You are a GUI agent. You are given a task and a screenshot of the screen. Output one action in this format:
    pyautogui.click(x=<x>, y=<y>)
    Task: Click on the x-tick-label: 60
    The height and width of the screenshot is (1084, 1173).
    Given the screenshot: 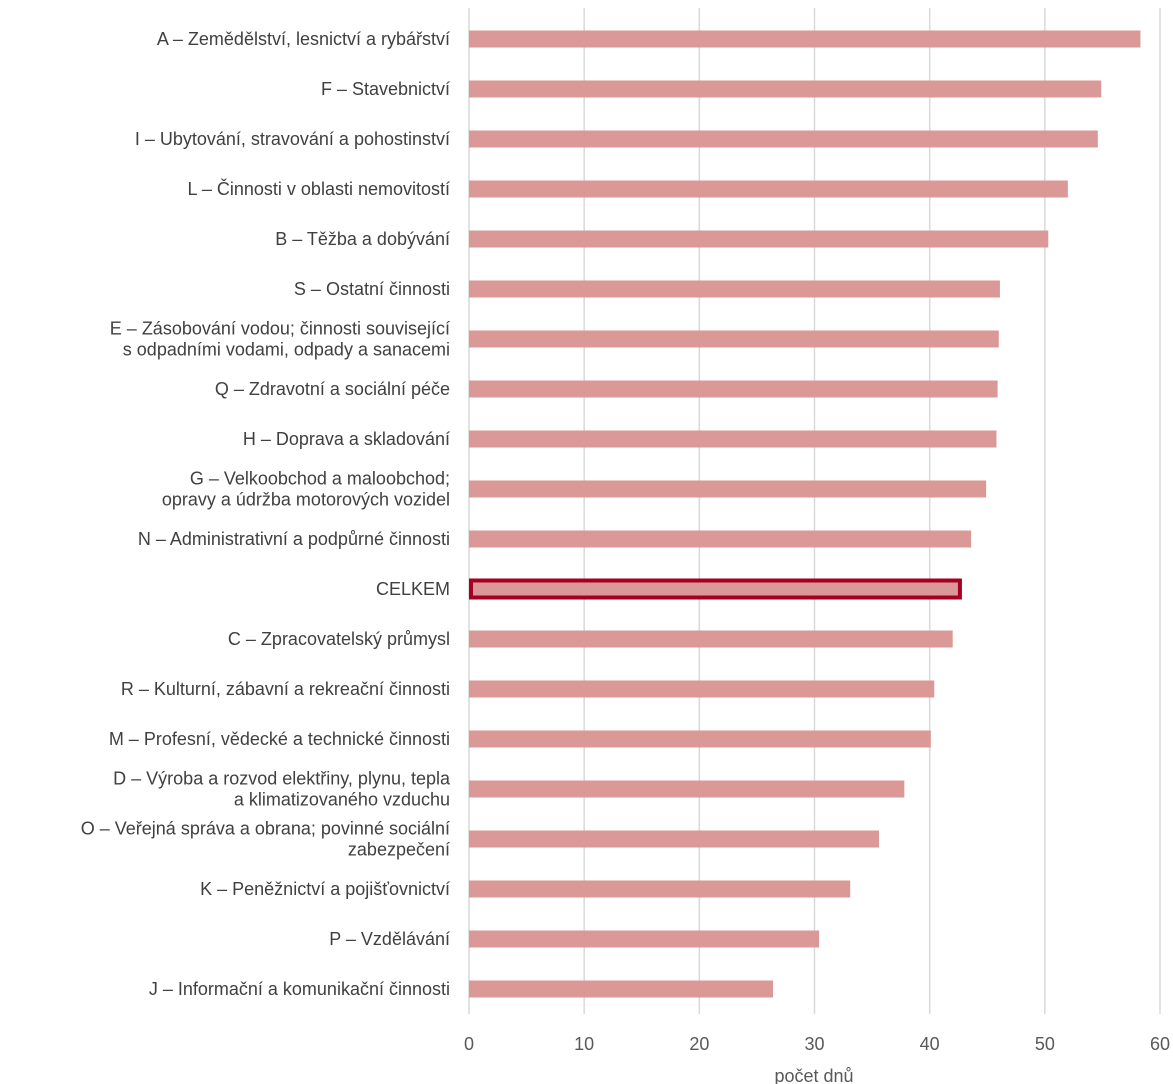 What is the action you would take?
    pyautogui.click(x=1160, y=1044)
    